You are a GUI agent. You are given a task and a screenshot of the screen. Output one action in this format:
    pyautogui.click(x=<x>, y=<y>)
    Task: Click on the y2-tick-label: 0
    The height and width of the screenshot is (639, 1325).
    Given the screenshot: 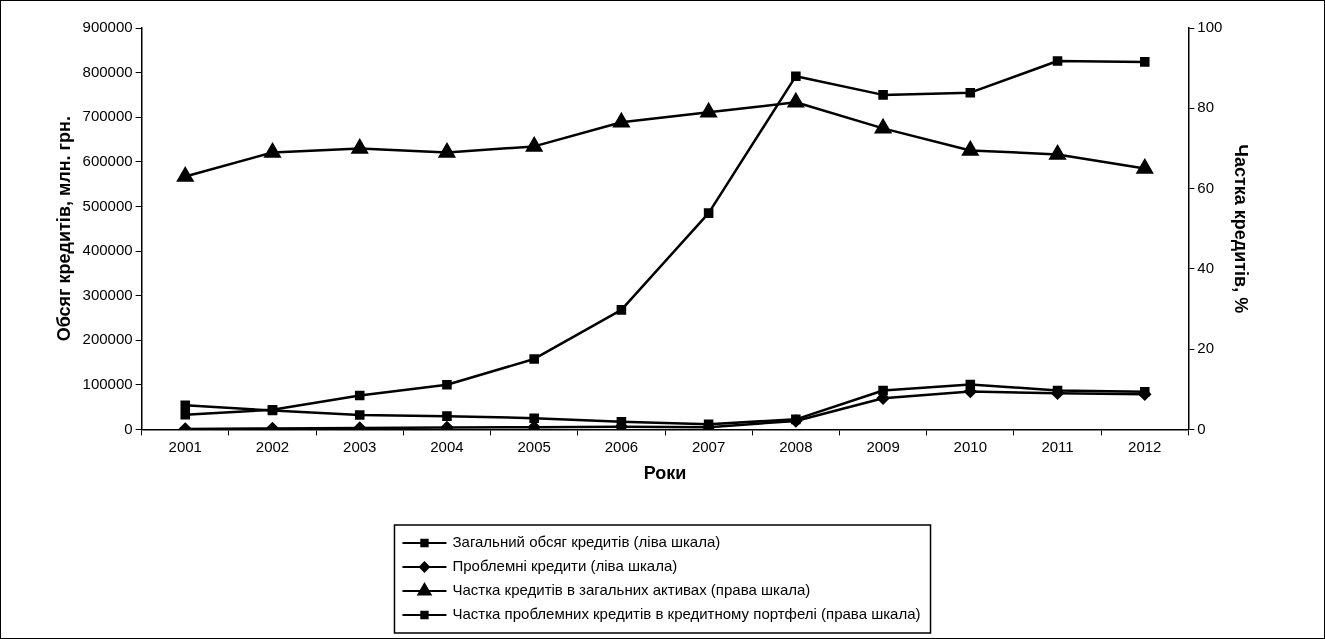 What is the action you would take?
    pyautogui.click(x=1201, y=428)
    